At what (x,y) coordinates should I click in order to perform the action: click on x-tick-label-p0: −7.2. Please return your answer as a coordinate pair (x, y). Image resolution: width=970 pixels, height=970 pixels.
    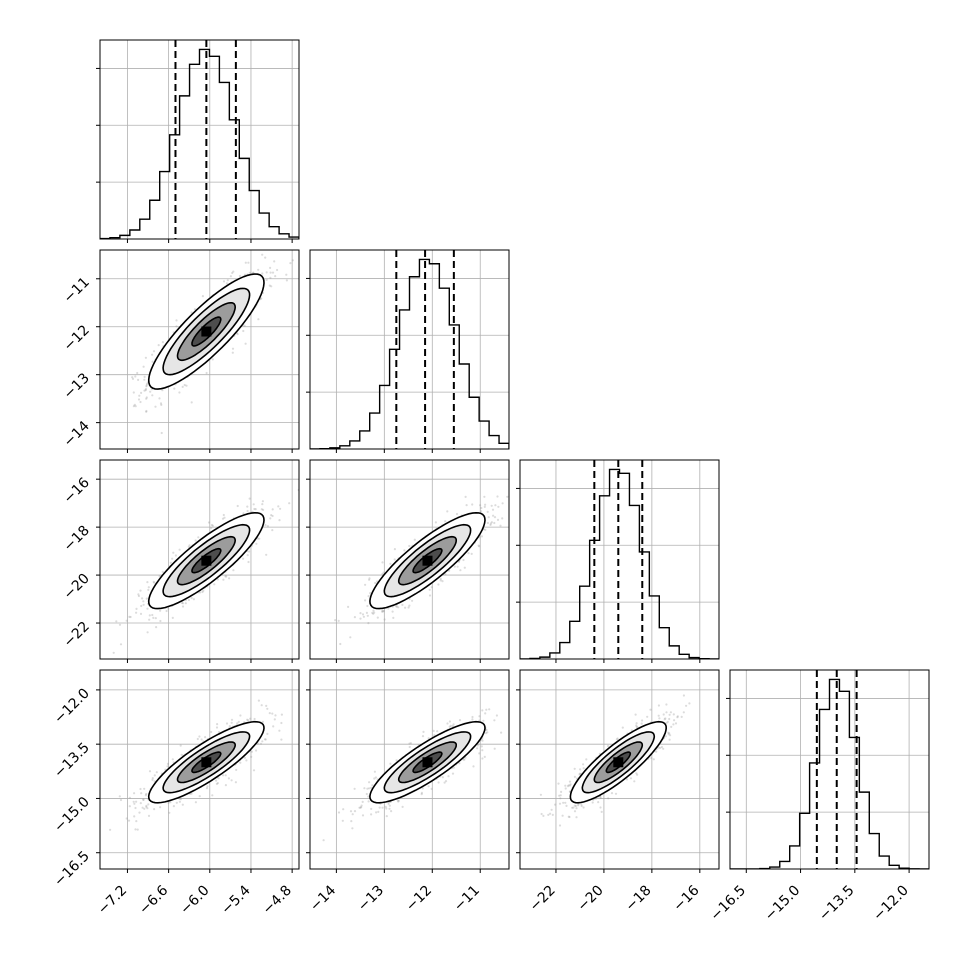
    Looking at the image, I should click on (112, 900).